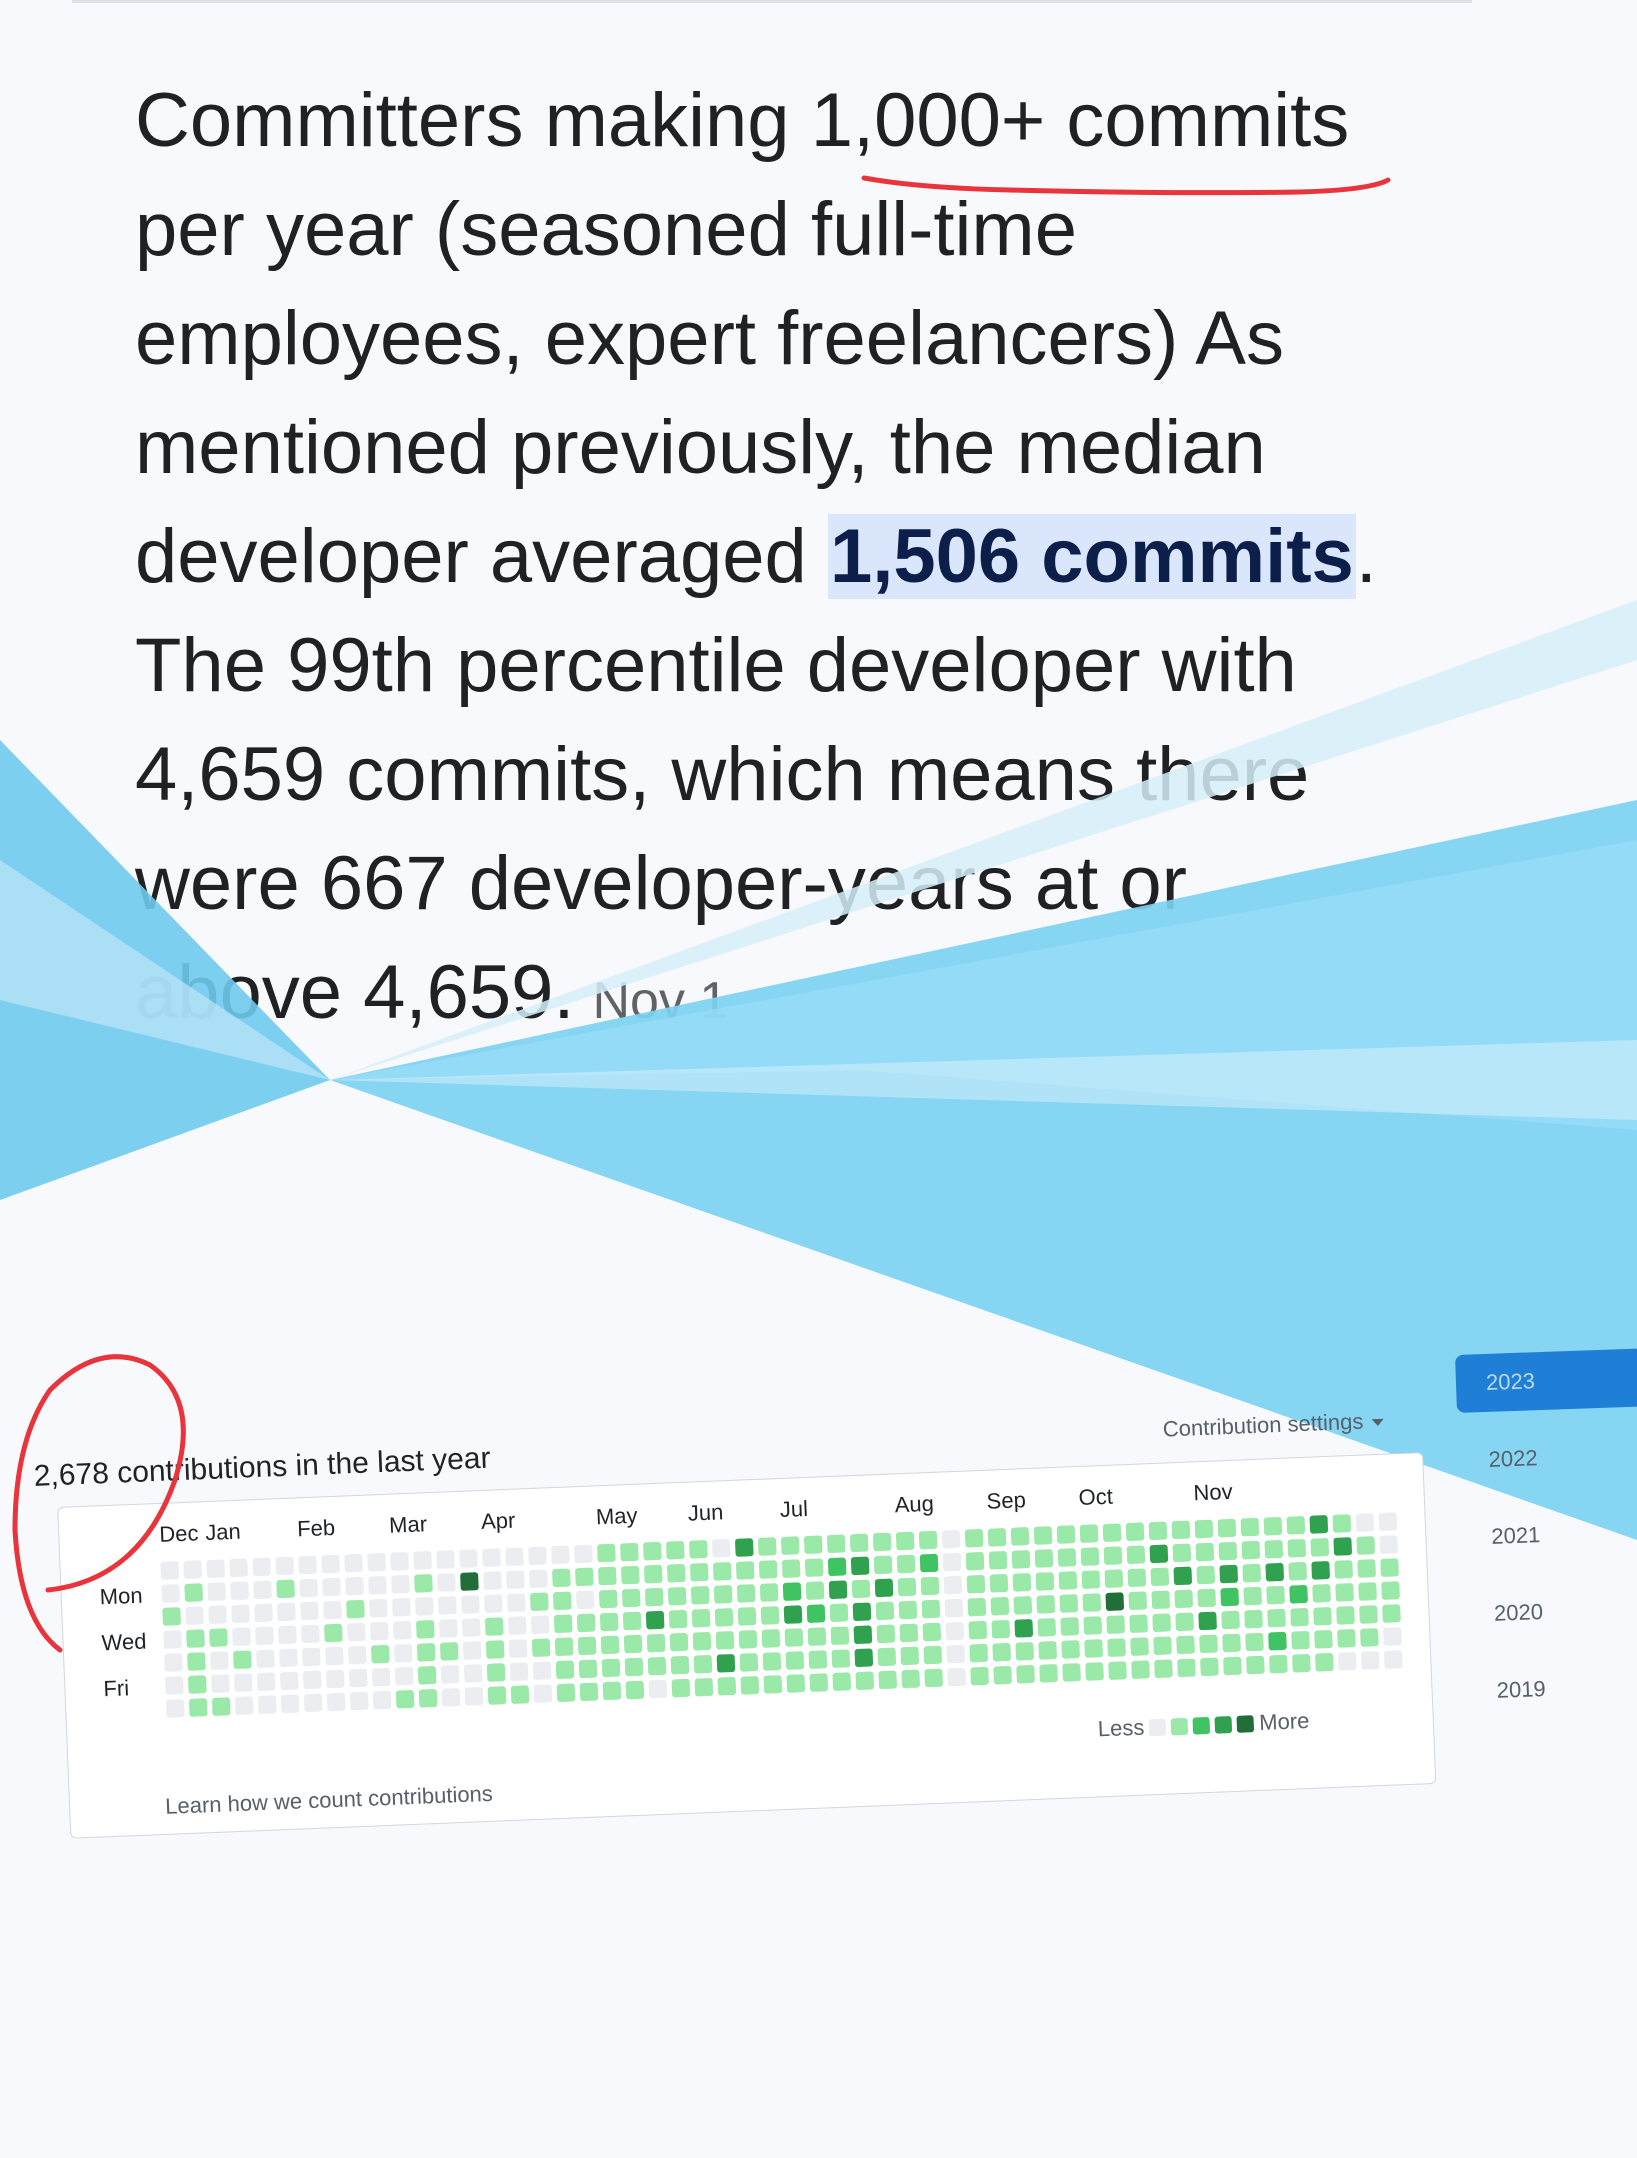 The width and height of the screenshot is (1637, 2158). Describe the element at coordinates (1515, 1535) in the screenshot. I see `year-link: 2021` at that location.